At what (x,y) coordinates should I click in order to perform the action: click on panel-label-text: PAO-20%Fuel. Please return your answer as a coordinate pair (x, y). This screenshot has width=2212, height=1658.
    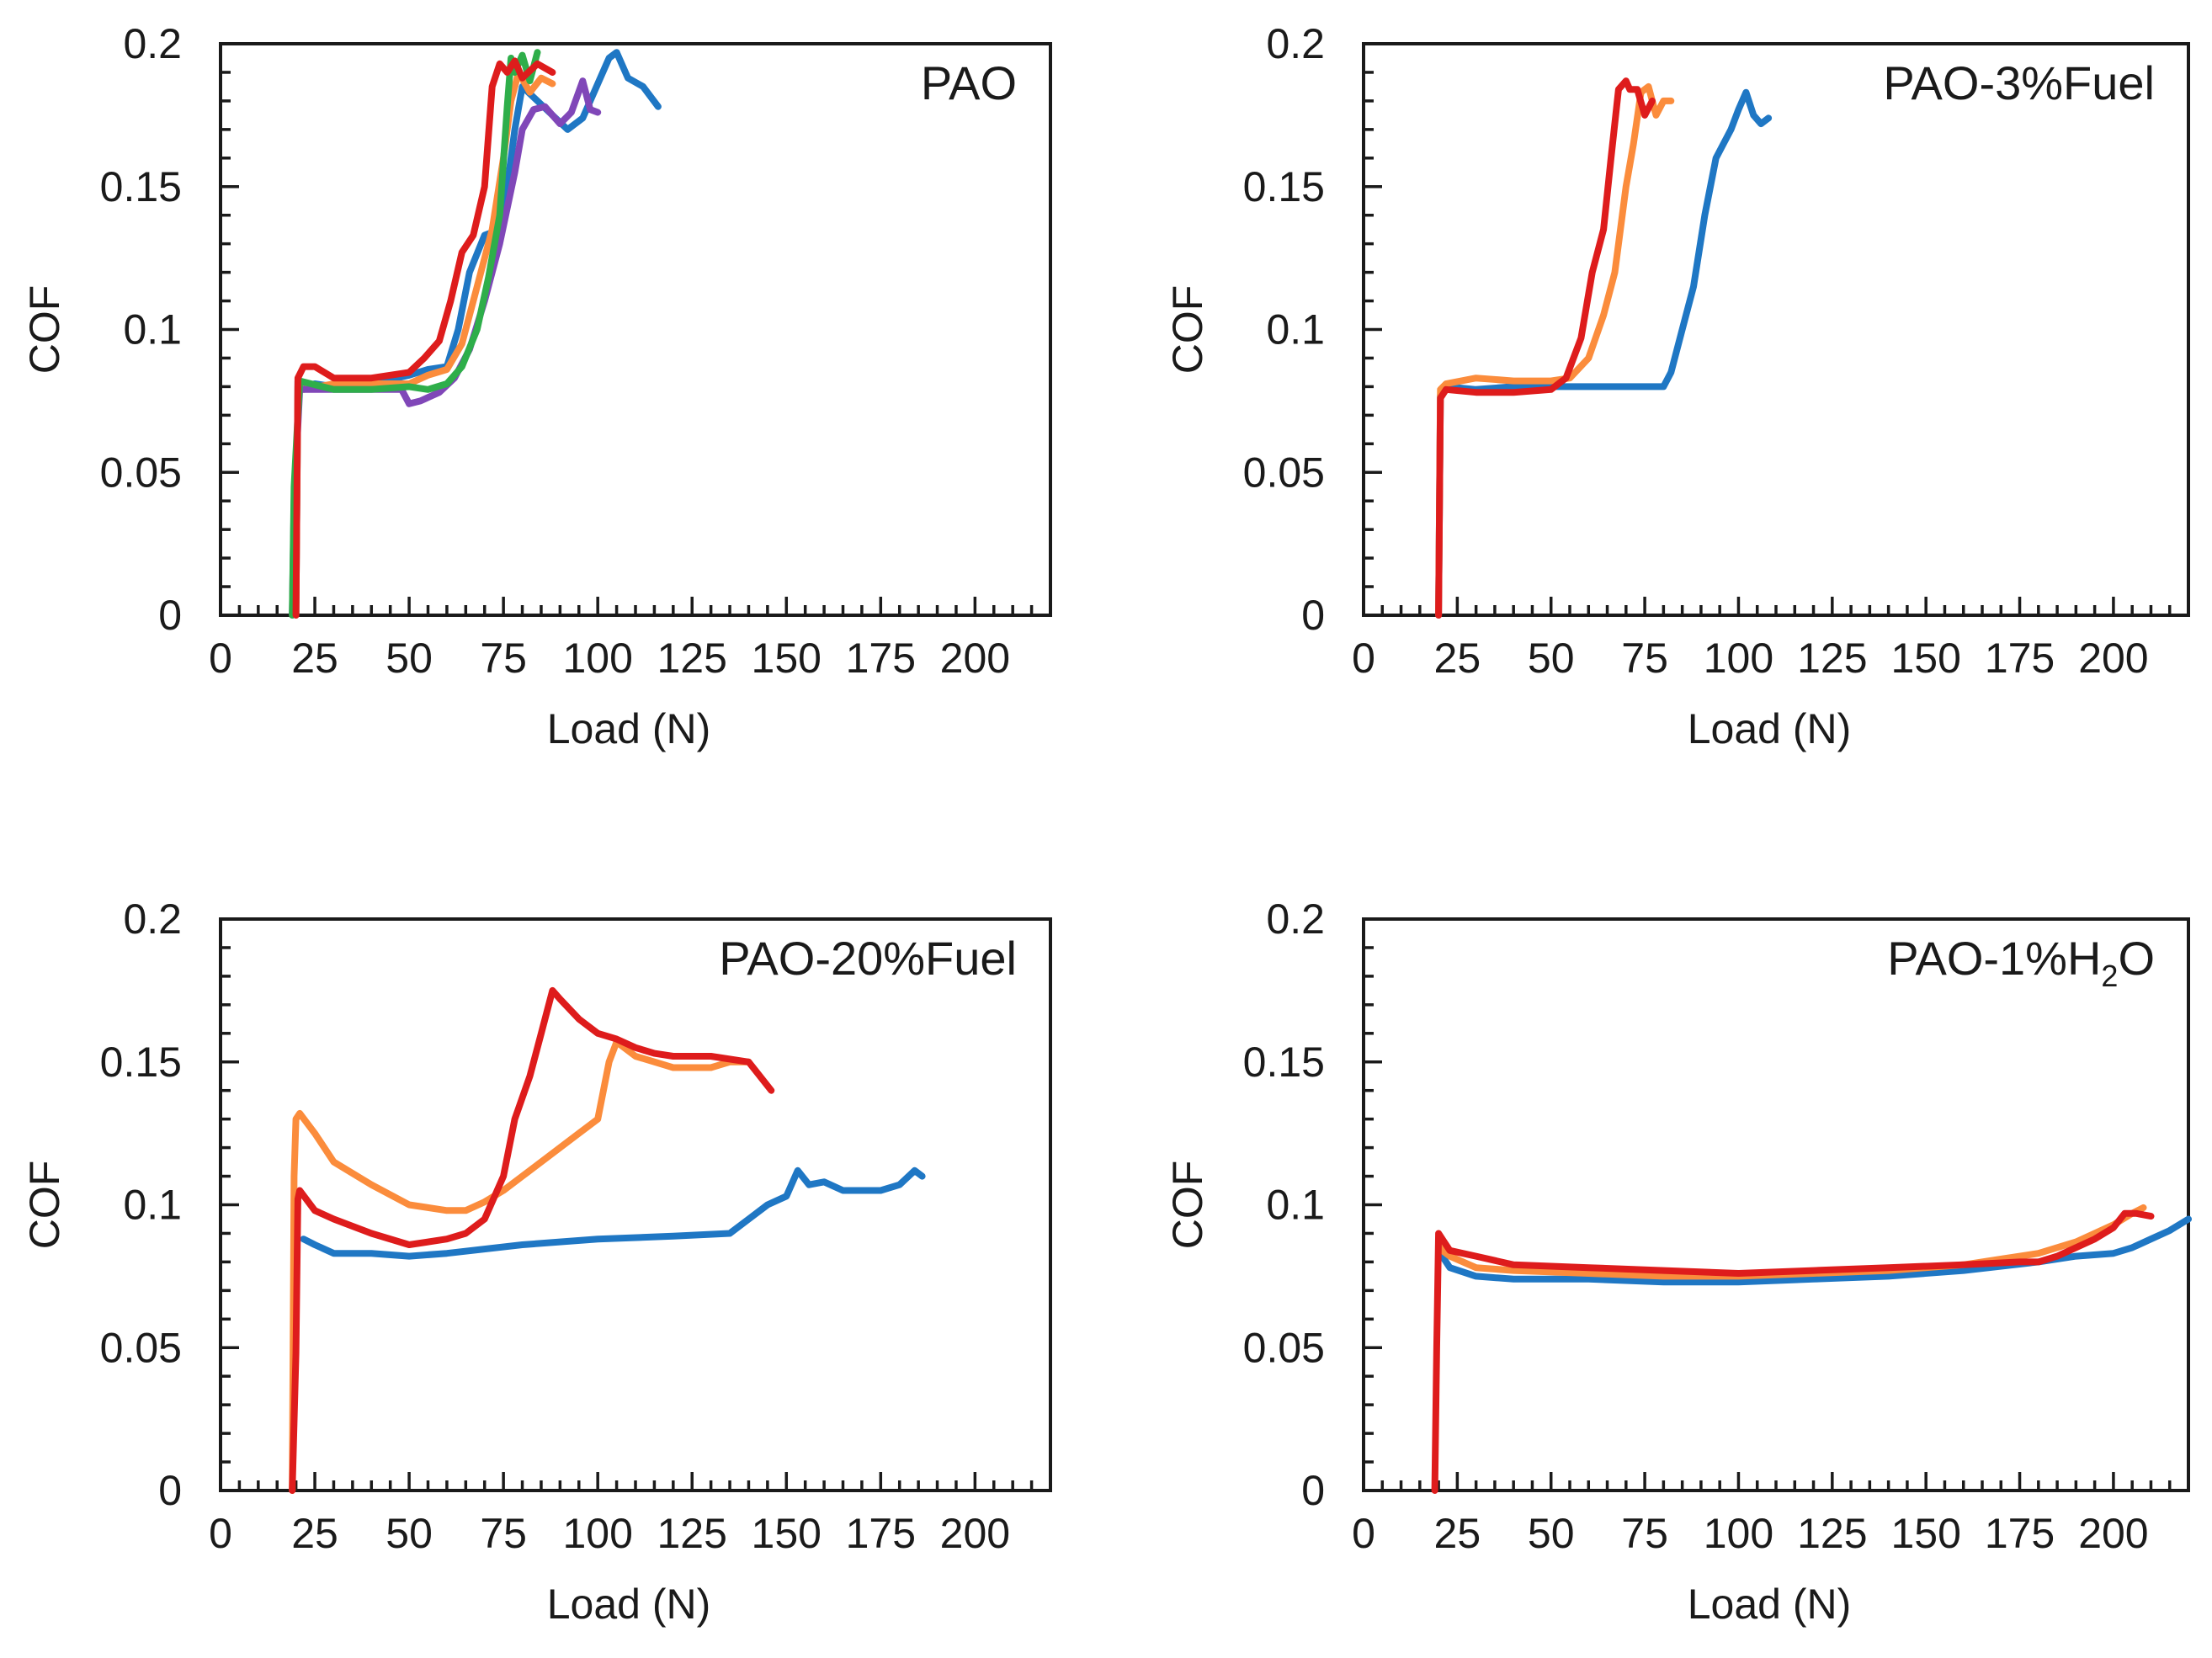
    Looking at the image, I should click on (868, 958).